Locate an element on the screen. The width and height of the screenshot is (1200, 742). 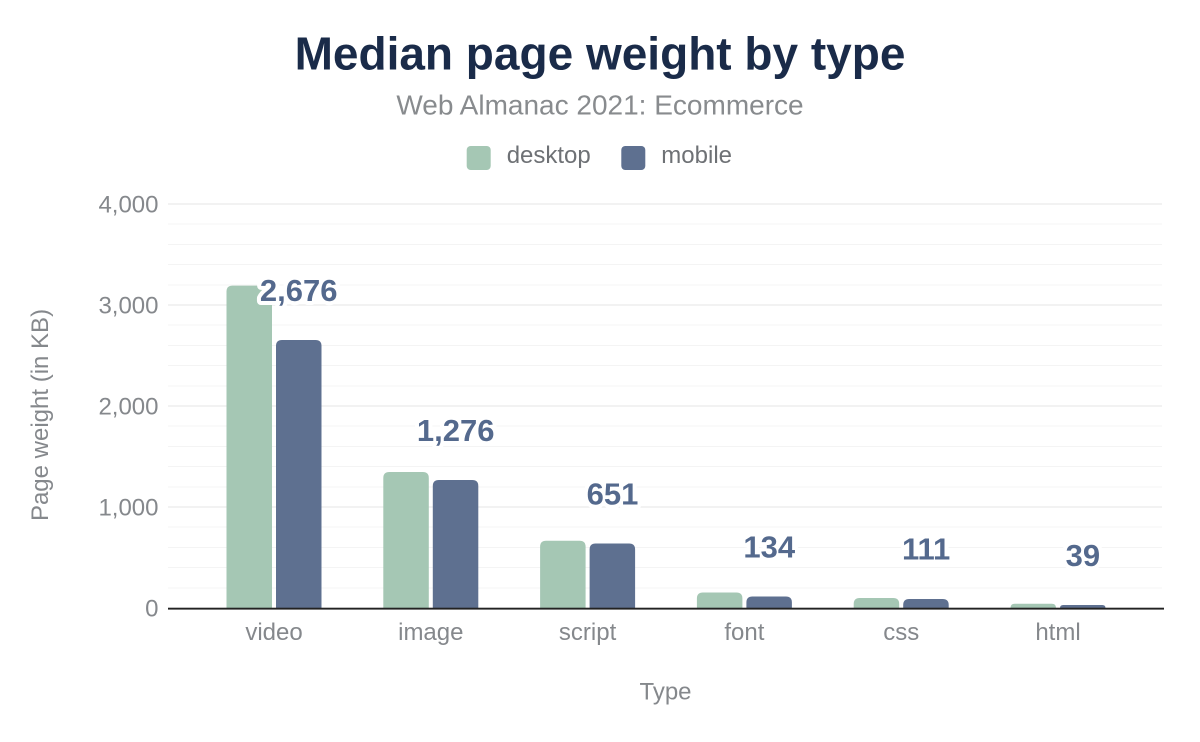
svg-text: 2,000 is located at coordinates (128, 407).